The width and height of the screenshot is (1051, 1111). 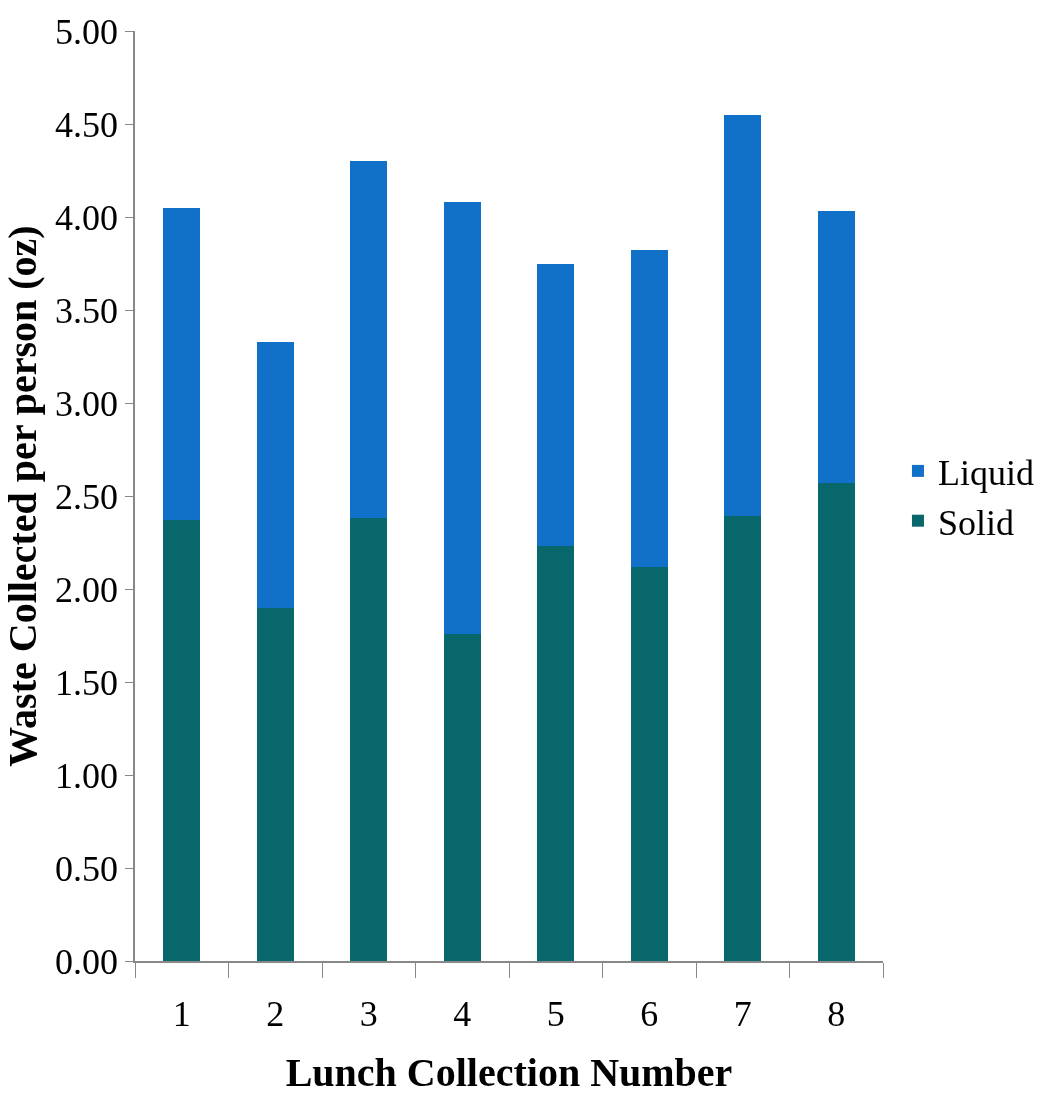 I want to click on x-tick-label: 5, so click(x=555, y=1013).